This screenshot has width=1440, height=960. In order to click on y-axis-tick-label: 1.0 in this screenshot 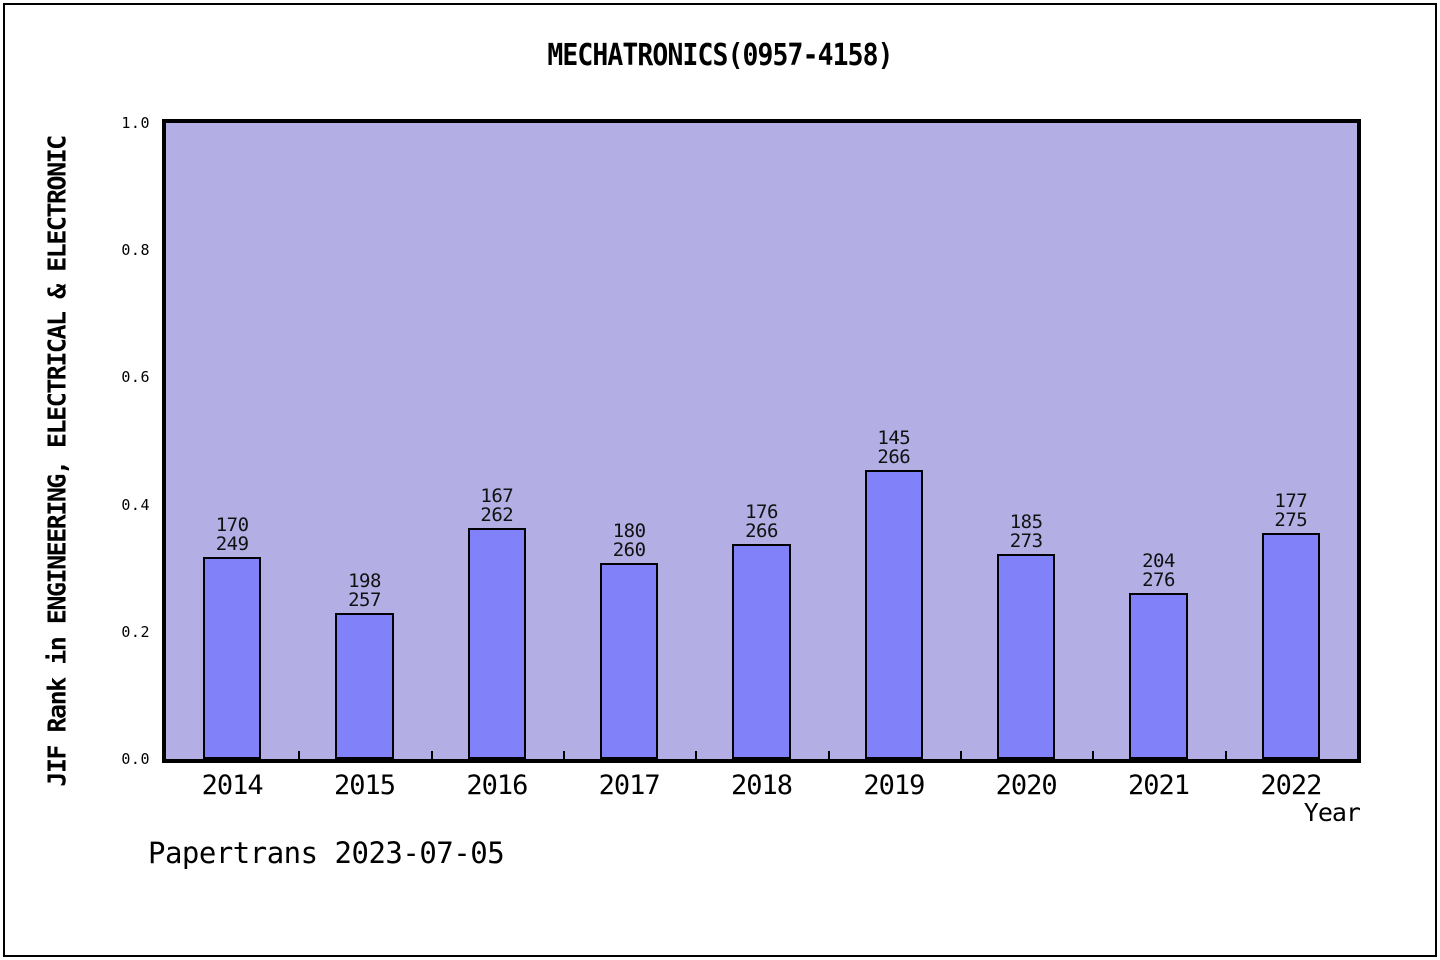, I will do `click(135, 123)`.